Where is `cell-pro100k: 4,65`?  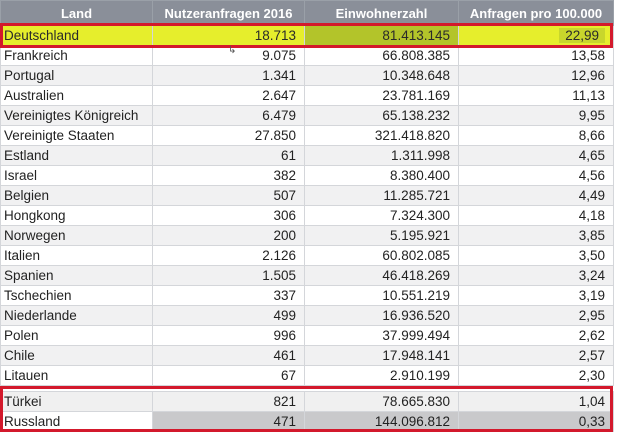 cell-pro100k: 4,65 is located at coordinates (536, 155).